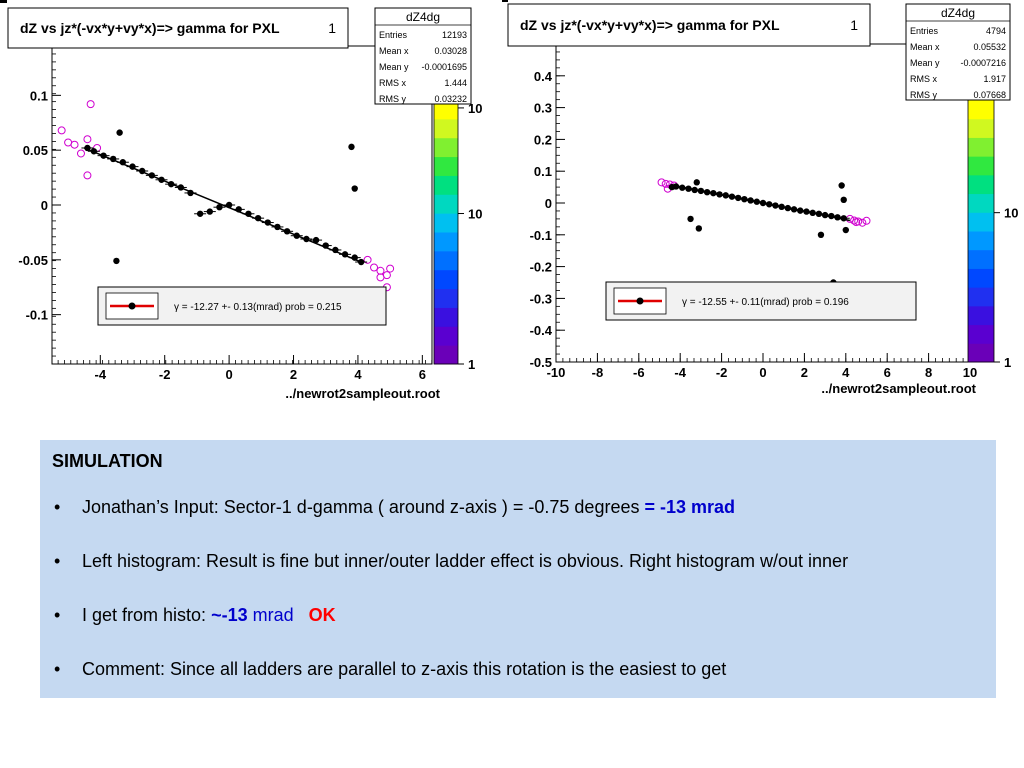 The image size is (1024, 768). What do you see at coordinates (924, 79) in the screenshot?
I see `stats-label: RMS x` at bounding box center [924, 79].